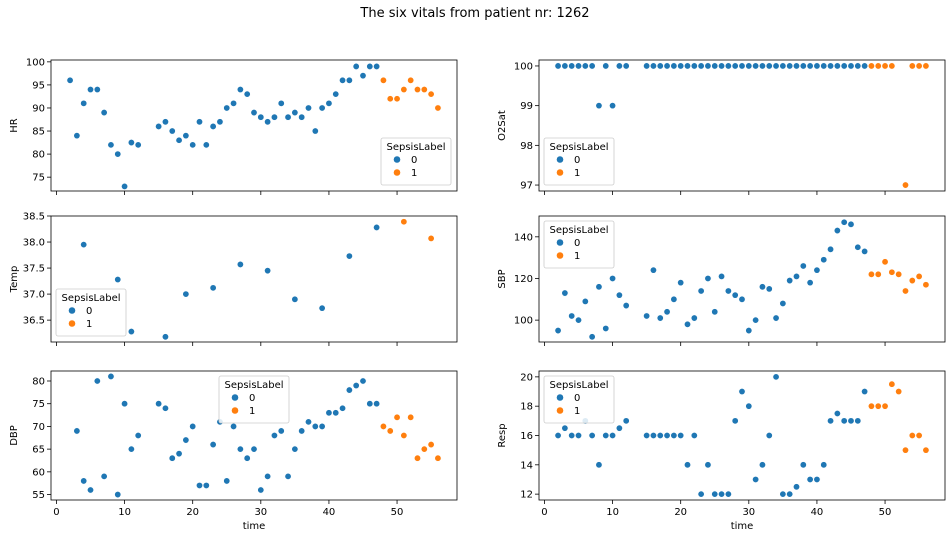  I want to click on y-tick-label: 20, so click(526, 377).